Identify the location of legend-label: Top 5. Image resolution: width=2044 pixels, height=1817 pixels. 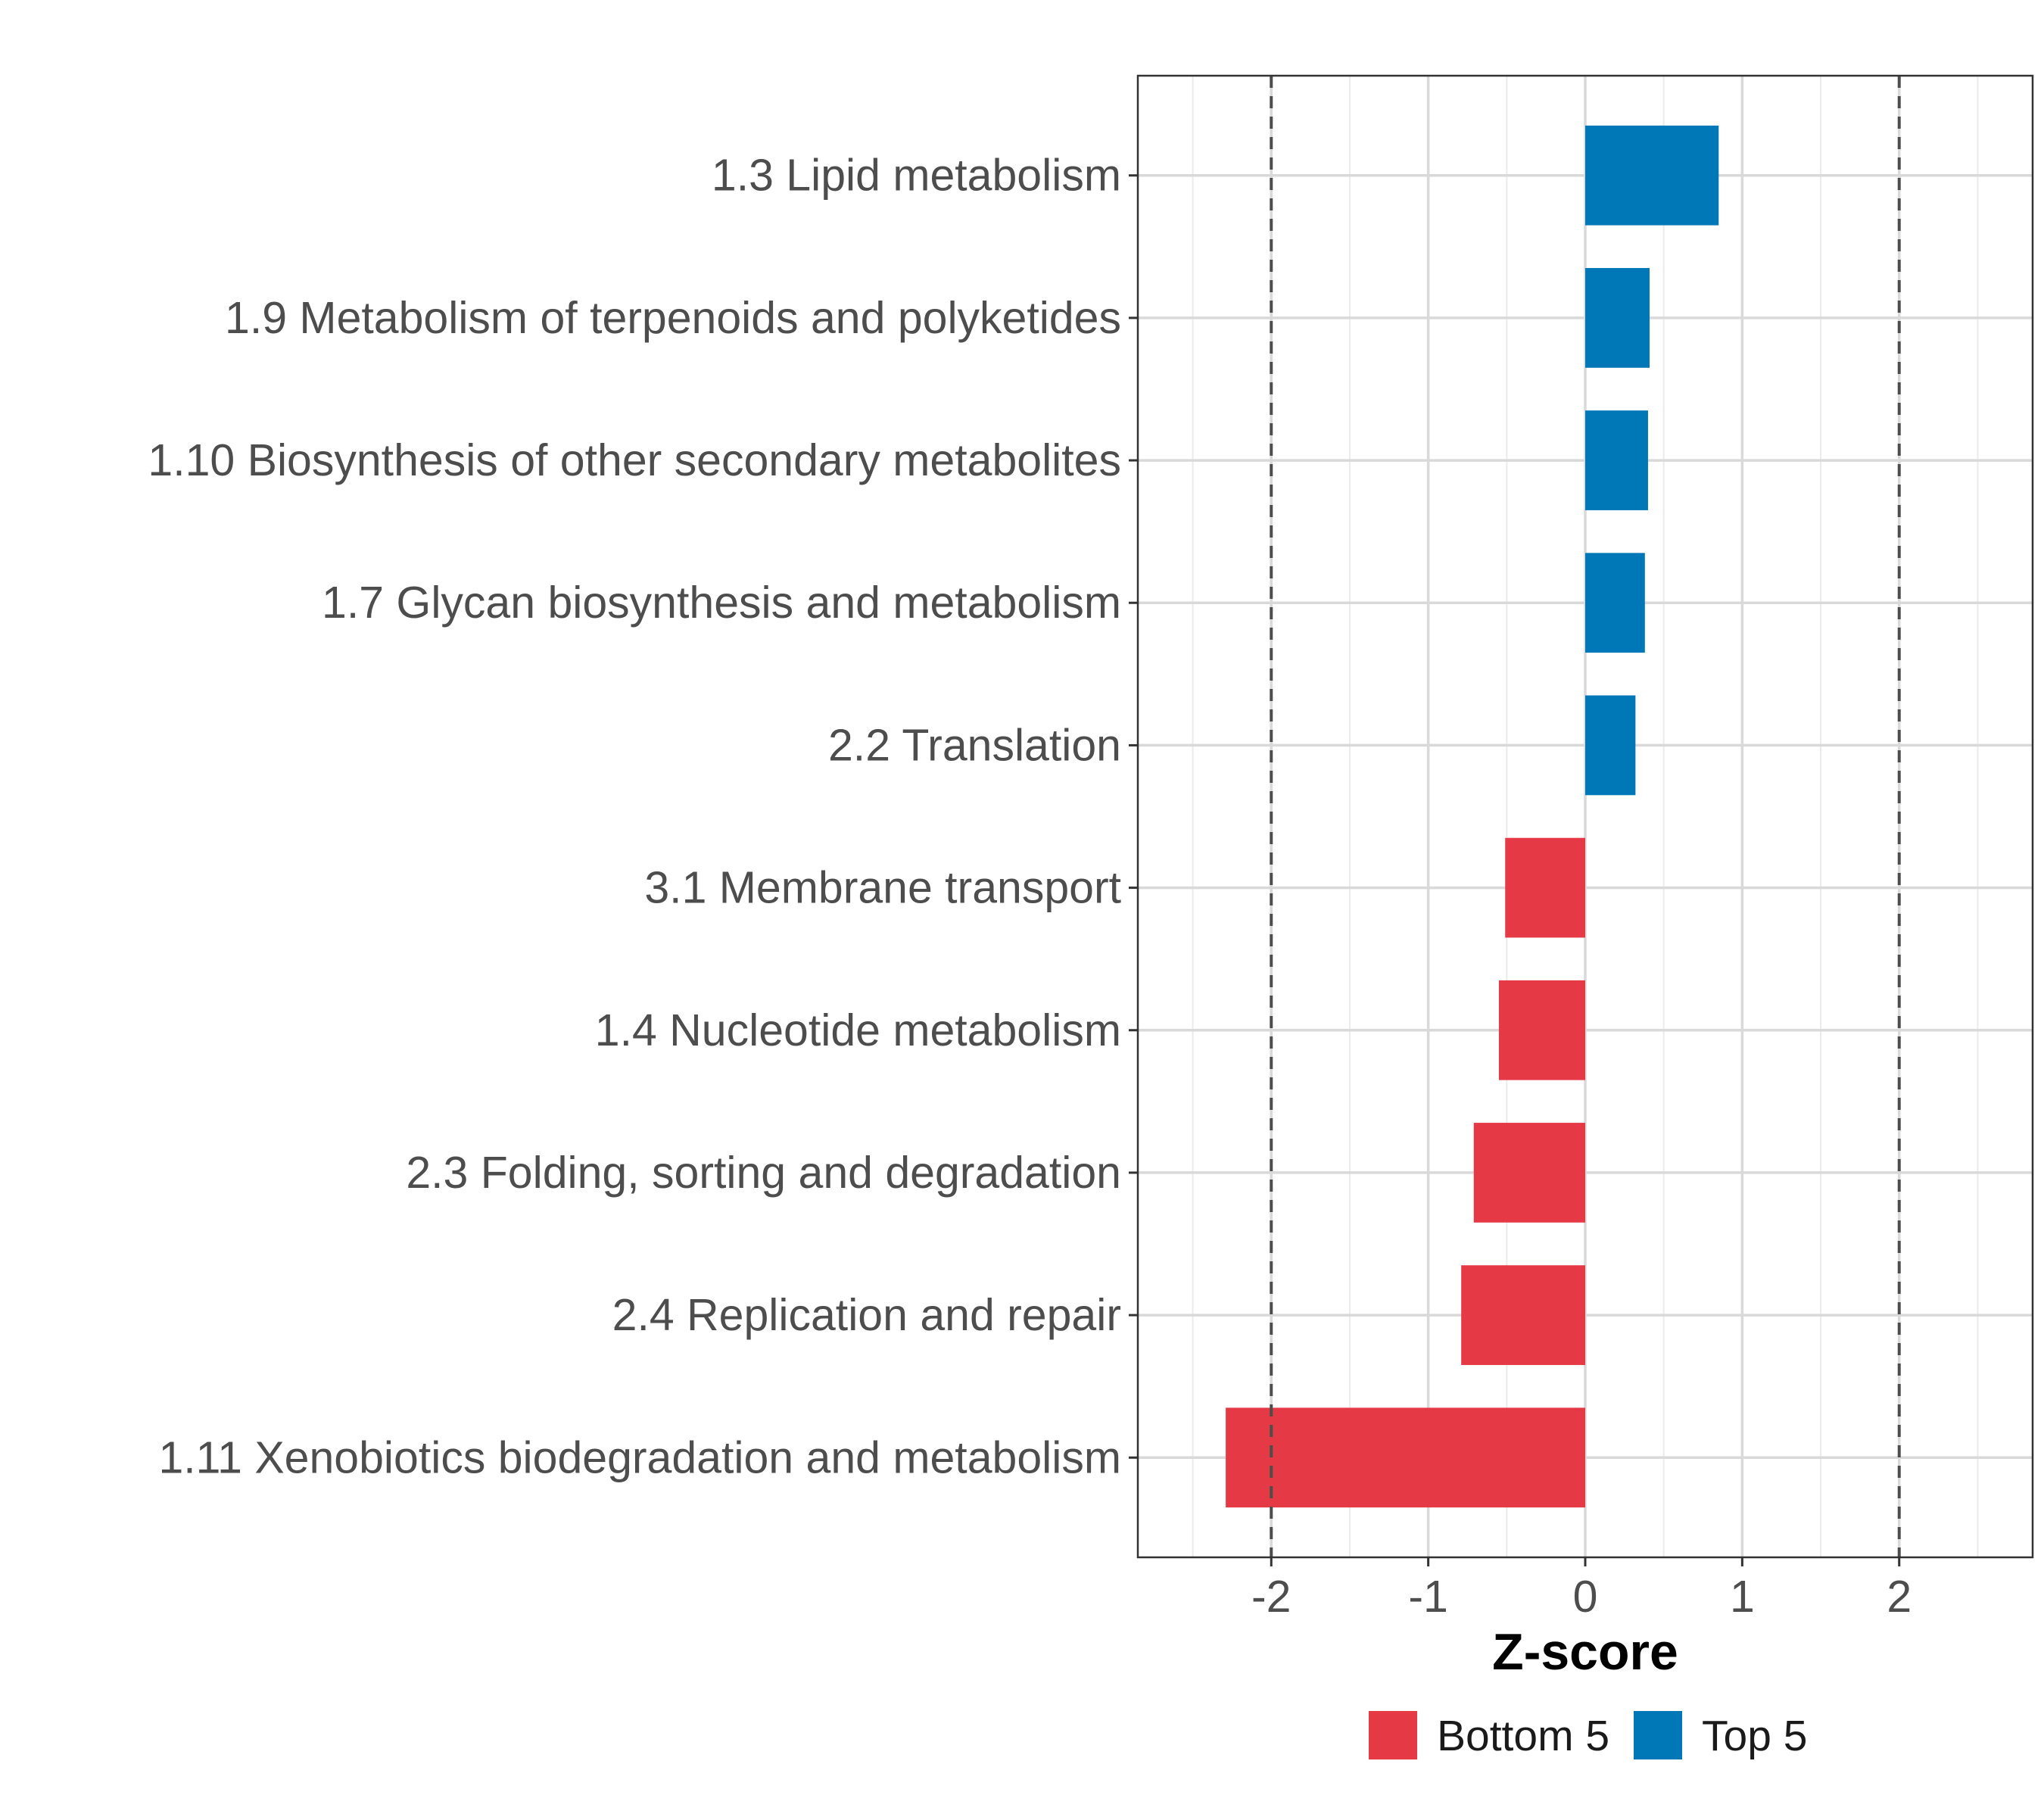
(1755, 1736).